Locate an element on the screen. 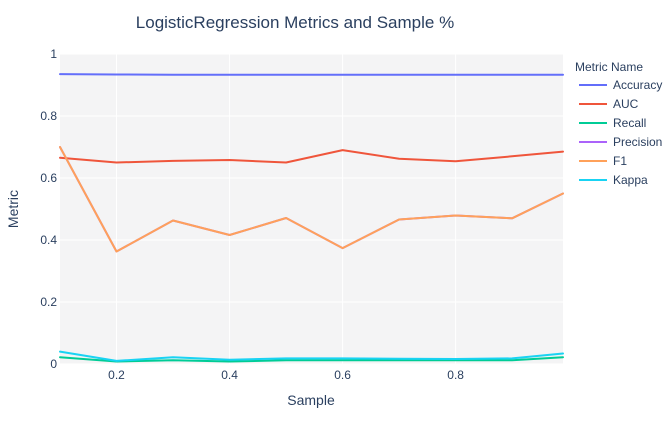 Image resolution: width=668 pixels, height=422 pixels. x-tick-label: 0.4 is located at coordinates (229, 375).